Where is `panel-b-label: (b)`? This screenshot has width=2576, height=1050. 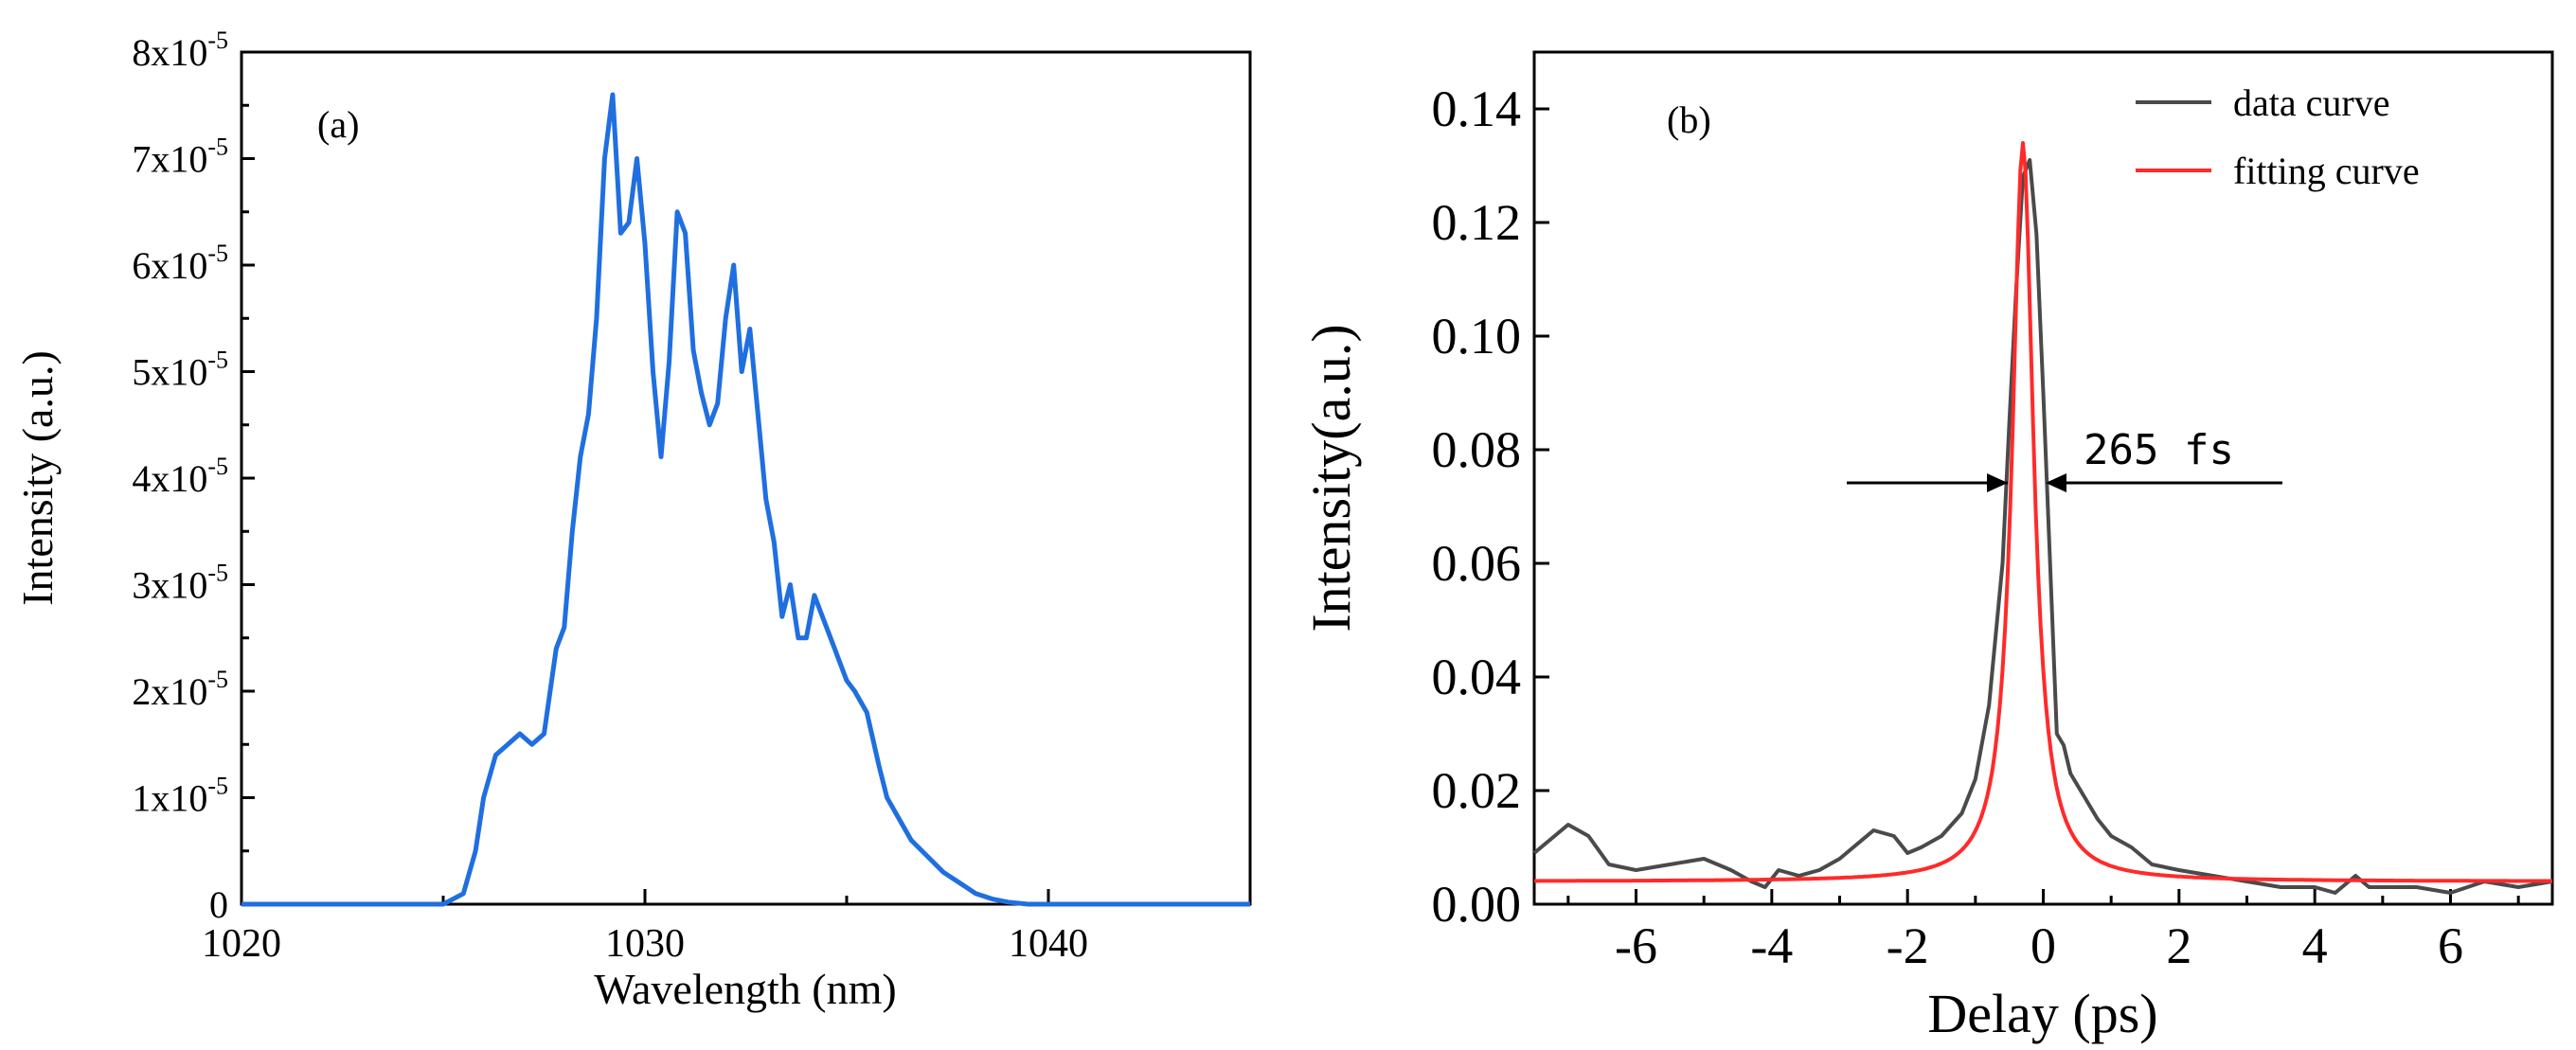 panel-b-label: (b) is located at coordinates (1689, 119).